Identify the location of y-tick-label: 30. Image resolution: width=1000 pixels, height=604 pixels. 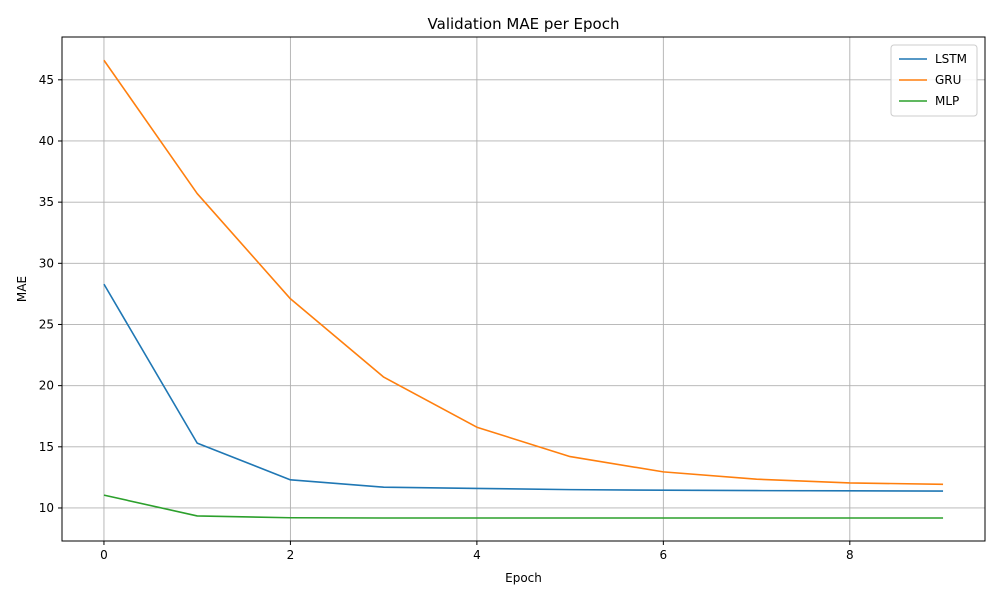
(46, 263).